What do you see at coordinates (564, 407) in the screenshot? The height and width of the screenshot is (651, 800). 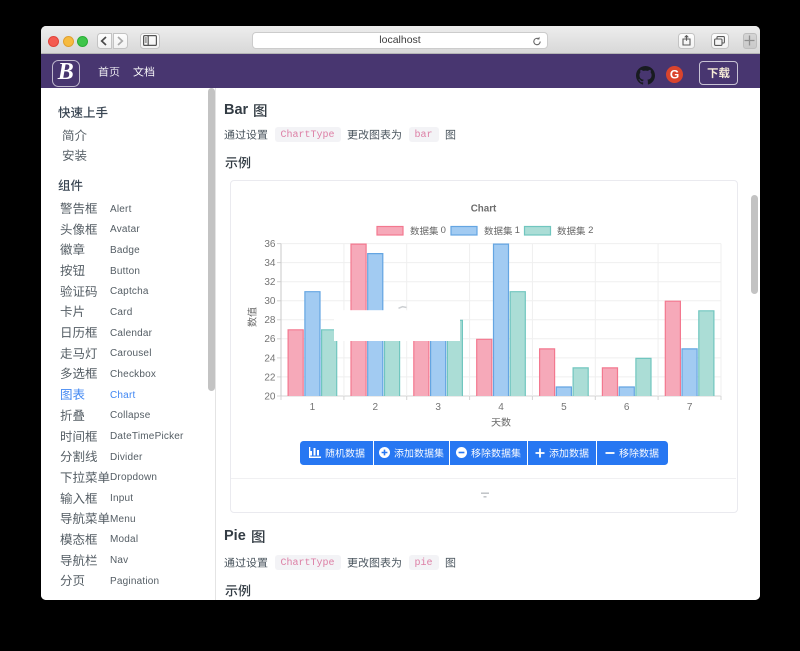 I see `svg-text: 5` at bounding box center [564, 407].